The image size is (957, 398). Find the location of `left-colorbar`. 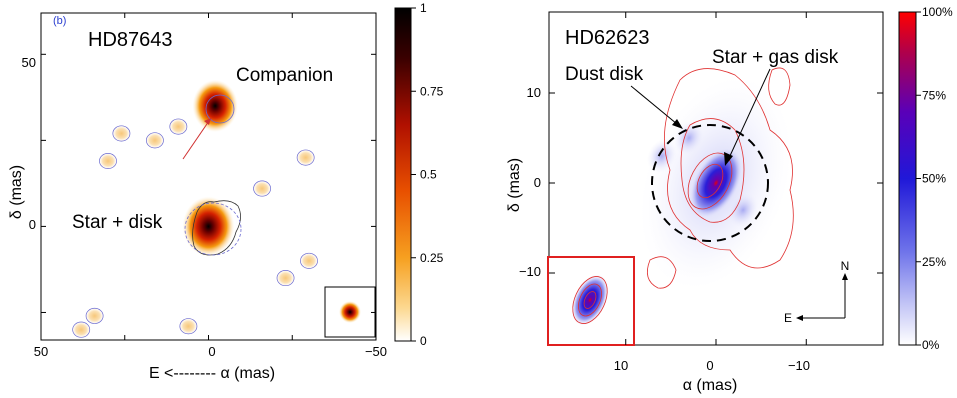

left-colorbar is located at coordinates (403, 174).